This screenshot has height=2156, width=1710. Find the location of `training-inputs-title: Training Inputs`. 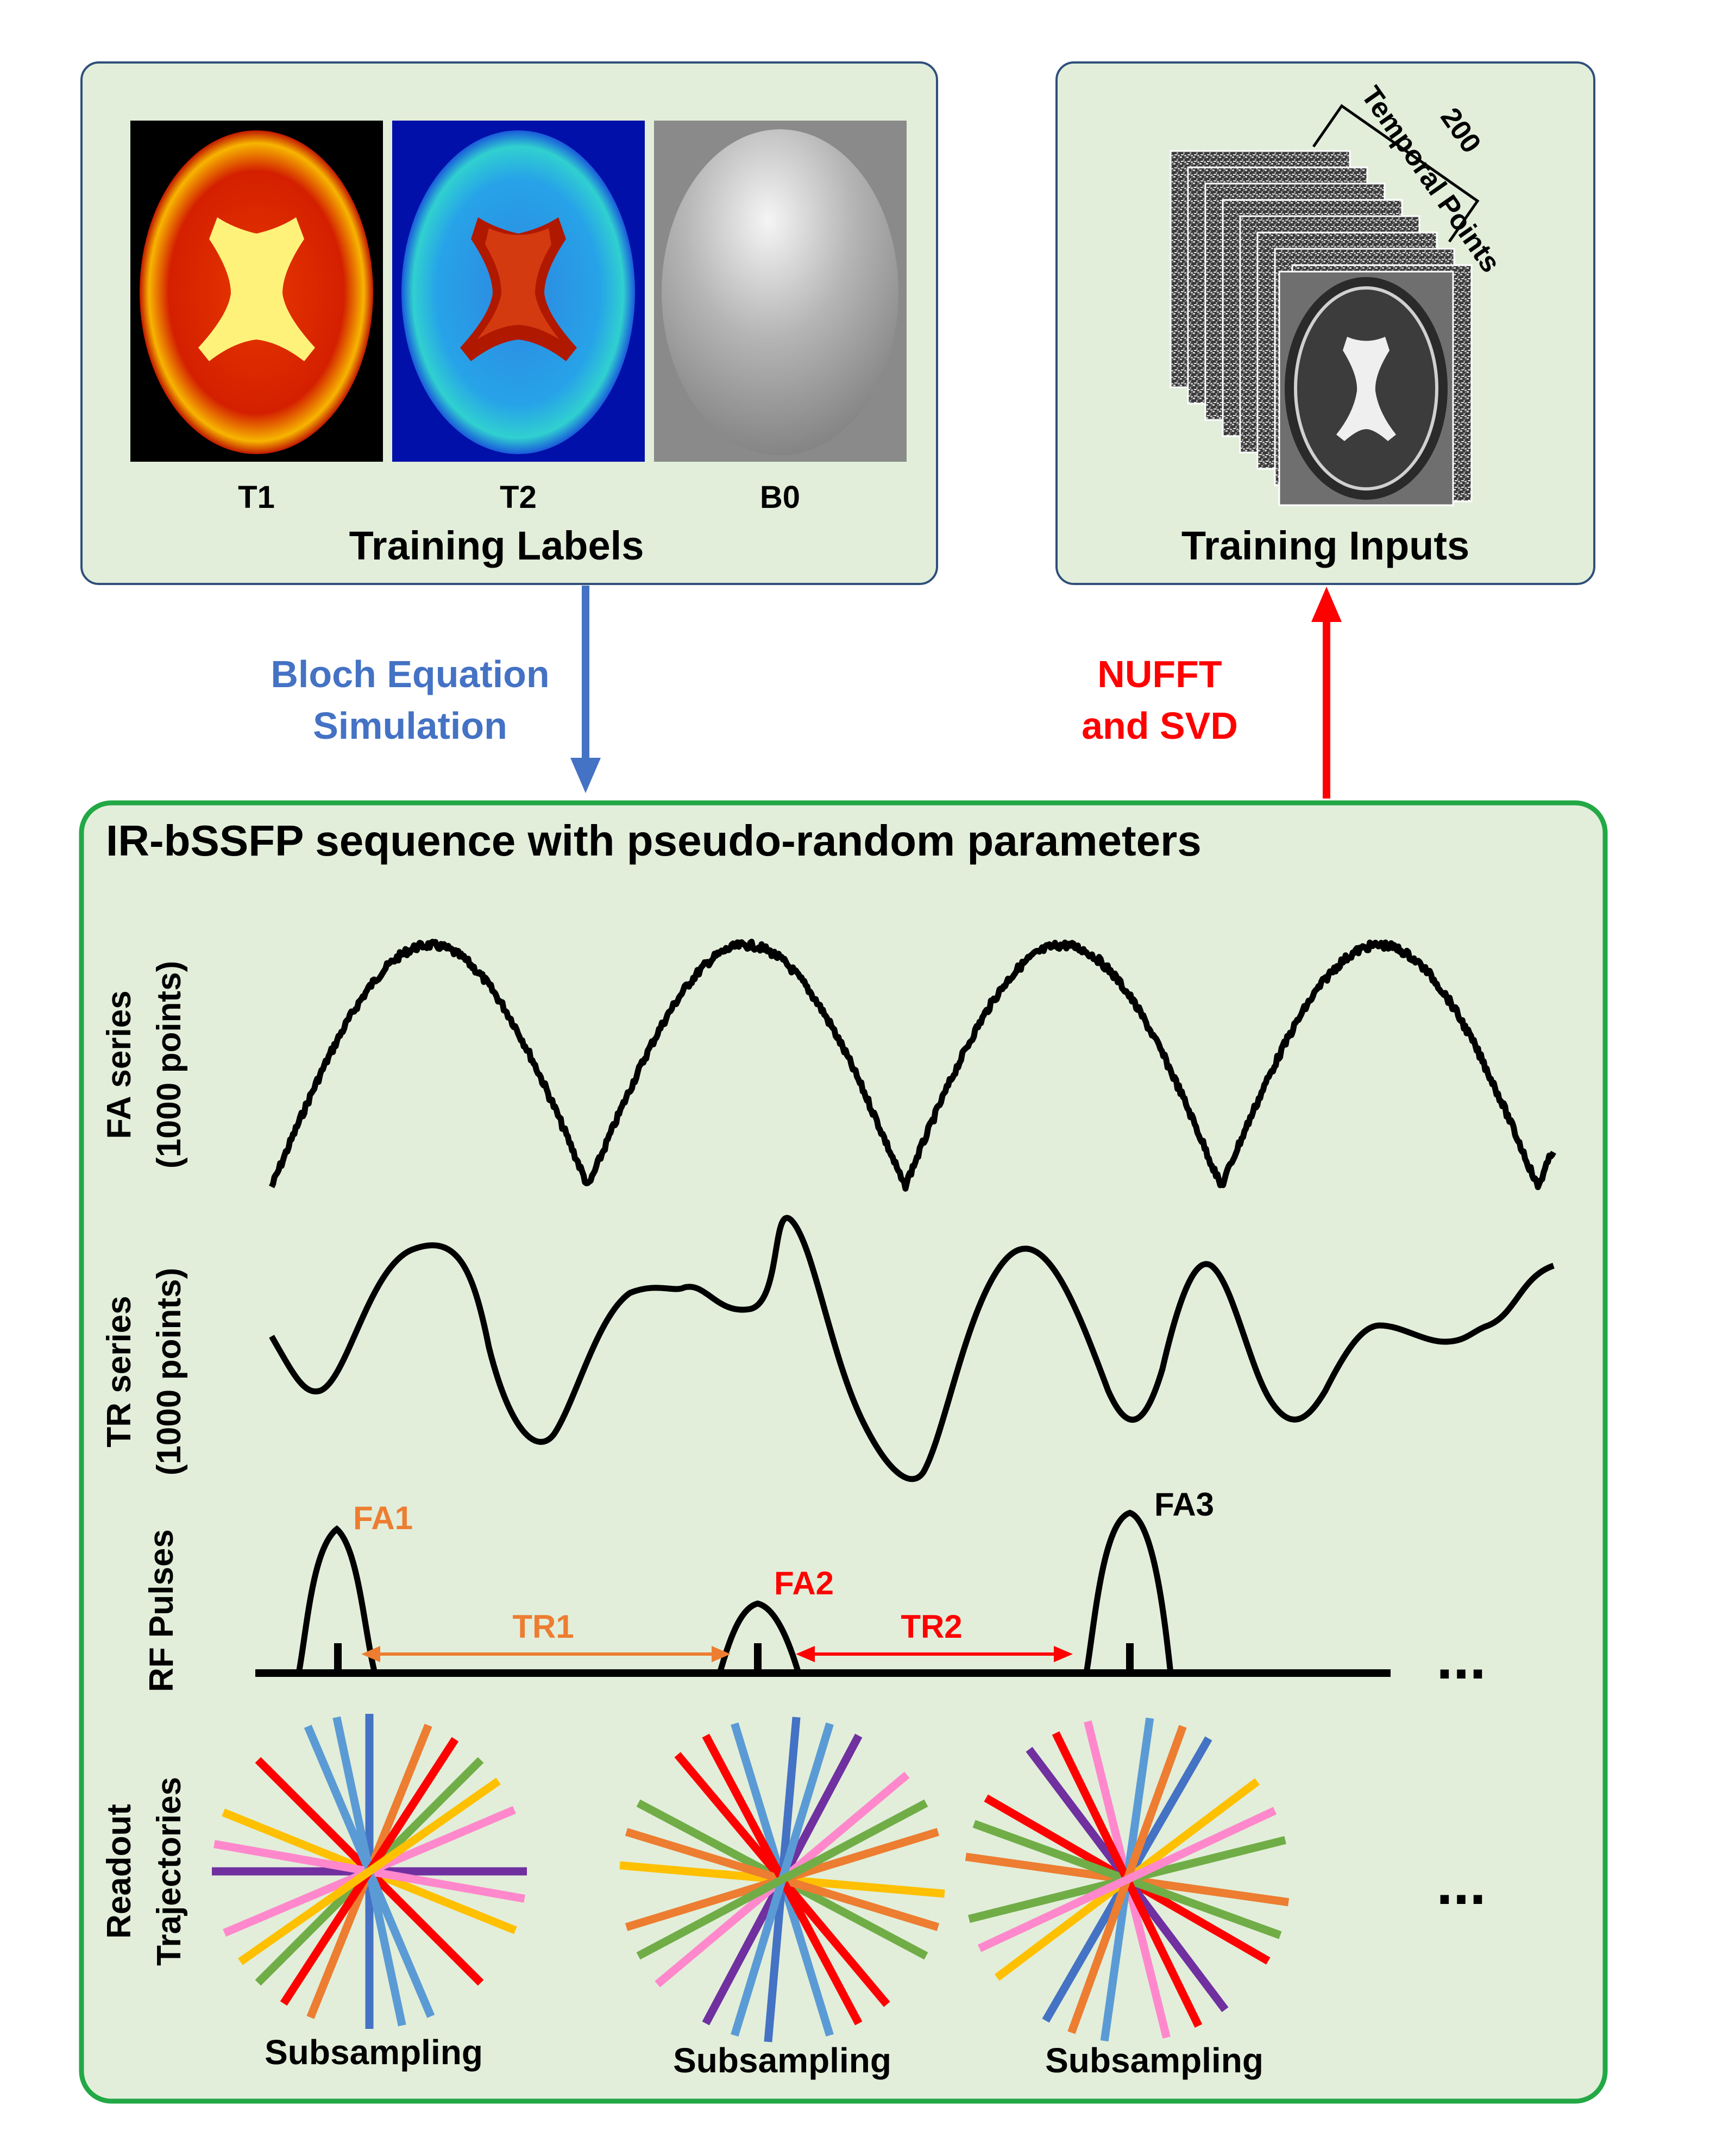

training-inputs-title: Training Inputs is located at coordinates (1325, 545).